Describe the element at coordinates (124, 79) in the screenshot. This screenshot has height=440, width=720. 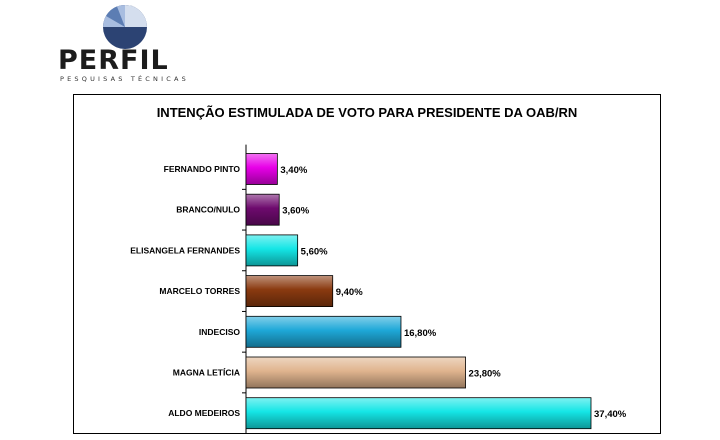
I see `brand-tagline: PESQUISAS TÉCNICAS` at that location.